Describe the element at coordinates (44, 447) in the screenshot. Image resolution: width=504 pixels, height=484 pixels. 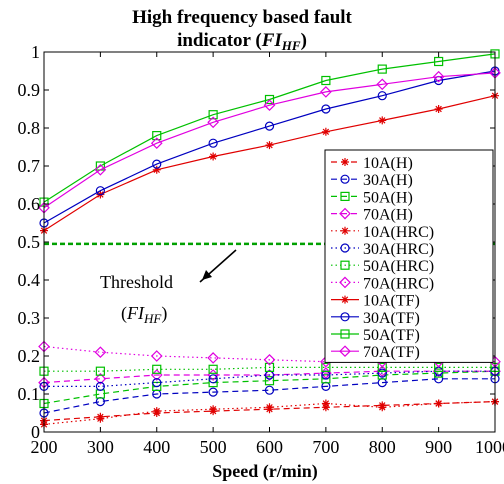
I see `x-tick-label: 200` at that location.